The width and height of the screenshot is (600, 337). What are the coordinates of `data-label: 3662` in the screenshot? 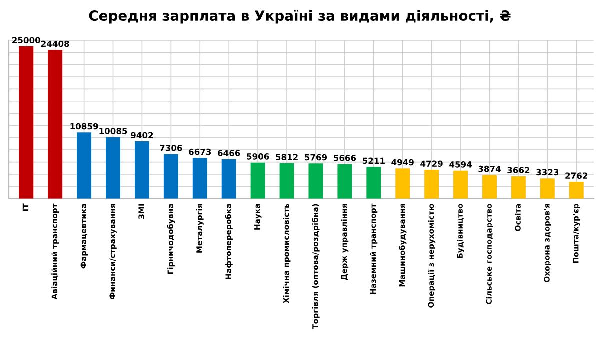 It's located at (519, 170).